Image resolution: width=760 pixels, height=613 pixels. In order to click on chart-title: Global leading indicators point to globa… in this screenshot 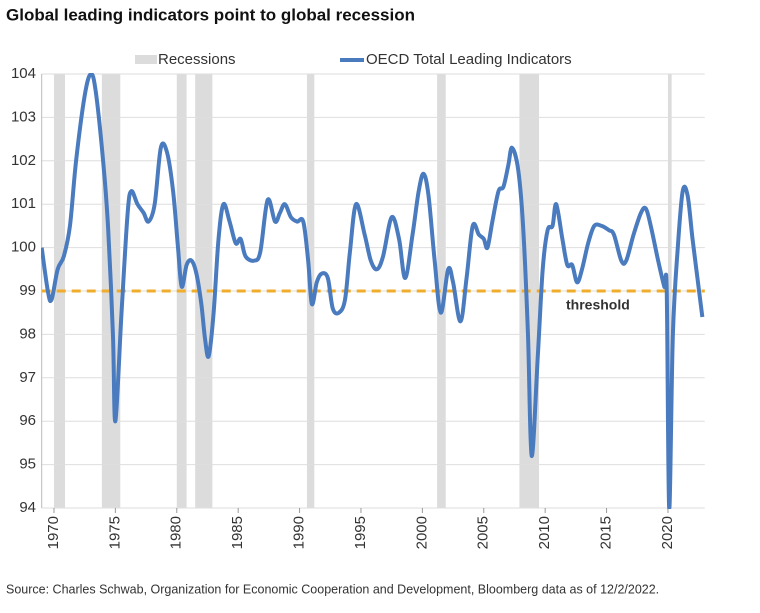, I will do `click(210, 14)`.